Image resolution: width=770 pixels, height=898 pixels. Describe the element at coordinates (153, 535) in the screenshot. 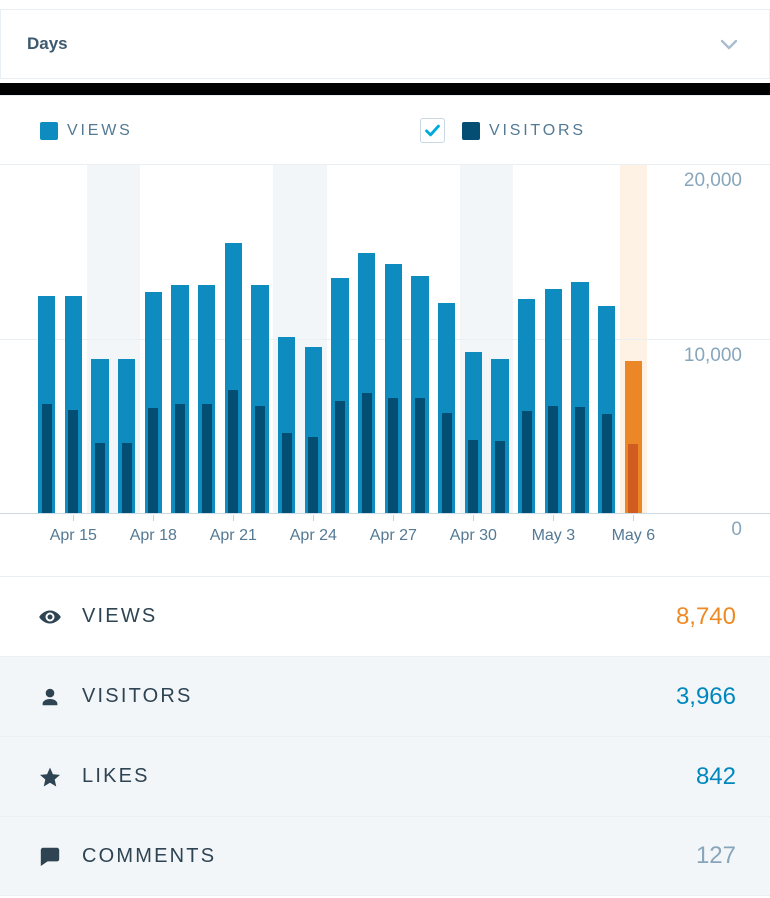

I see `x-axis-label: Apr 18` at that location.